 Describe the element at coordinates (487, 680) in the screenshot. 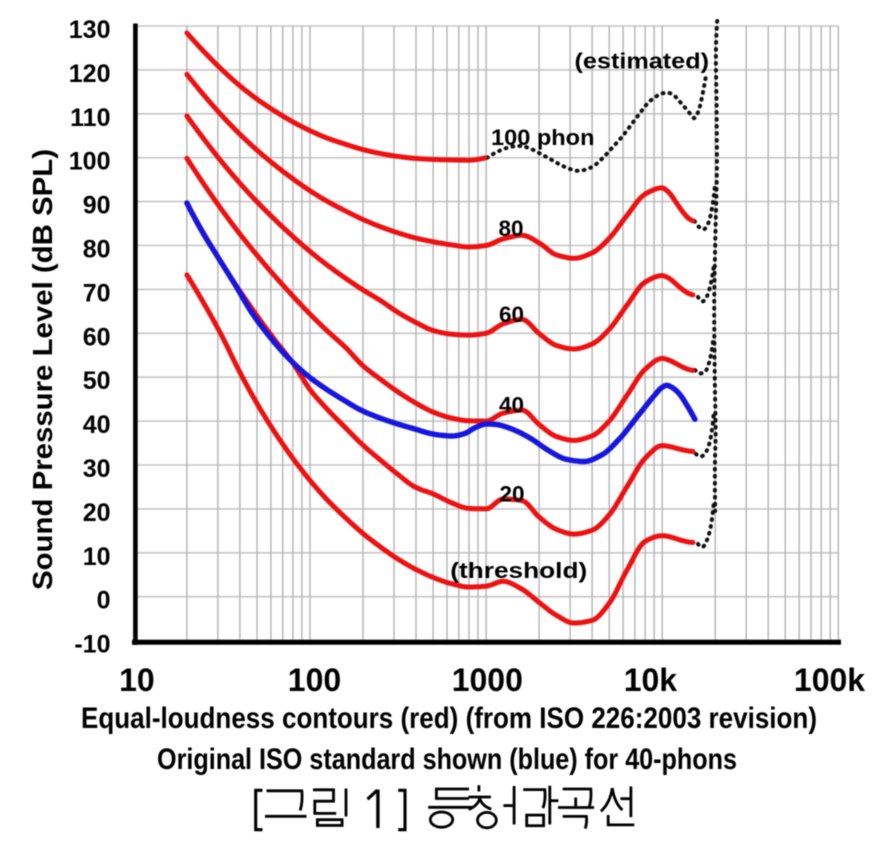

I see `svg-text: 1000` at that location.